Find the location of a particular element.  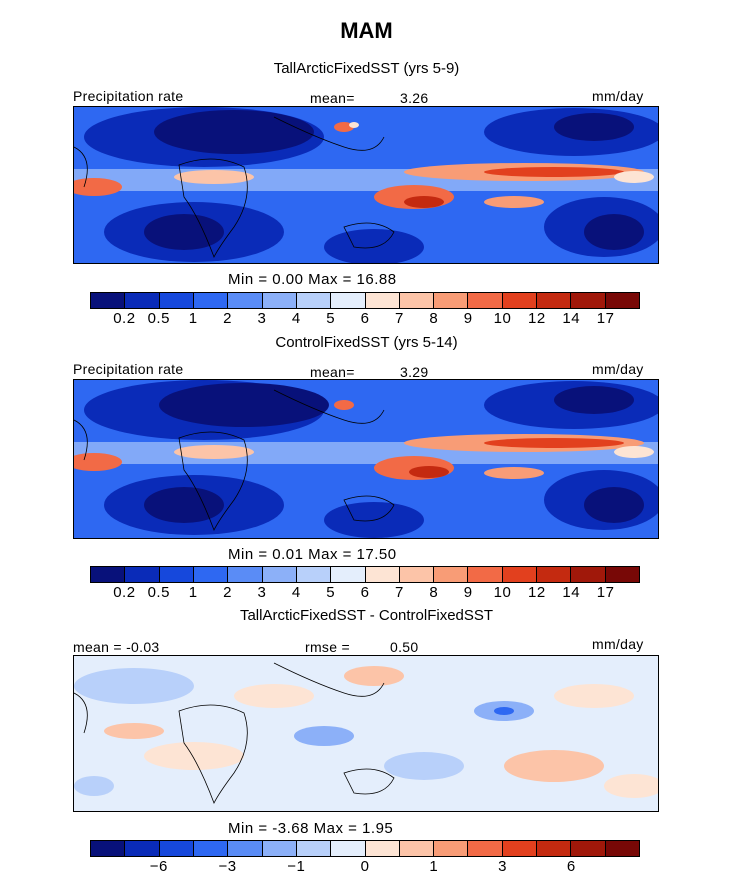

panel1-colorbar-tick-label: 0.2 is located at coordinates (124, 318).